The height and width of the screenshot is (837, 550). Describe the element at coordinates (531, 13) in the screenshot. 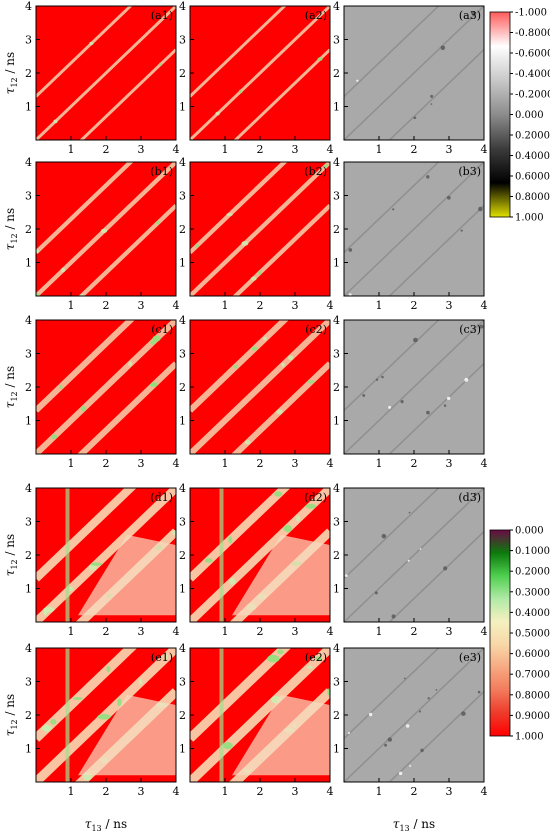

I see `colorbar-tick-label: -1.000` at that location.